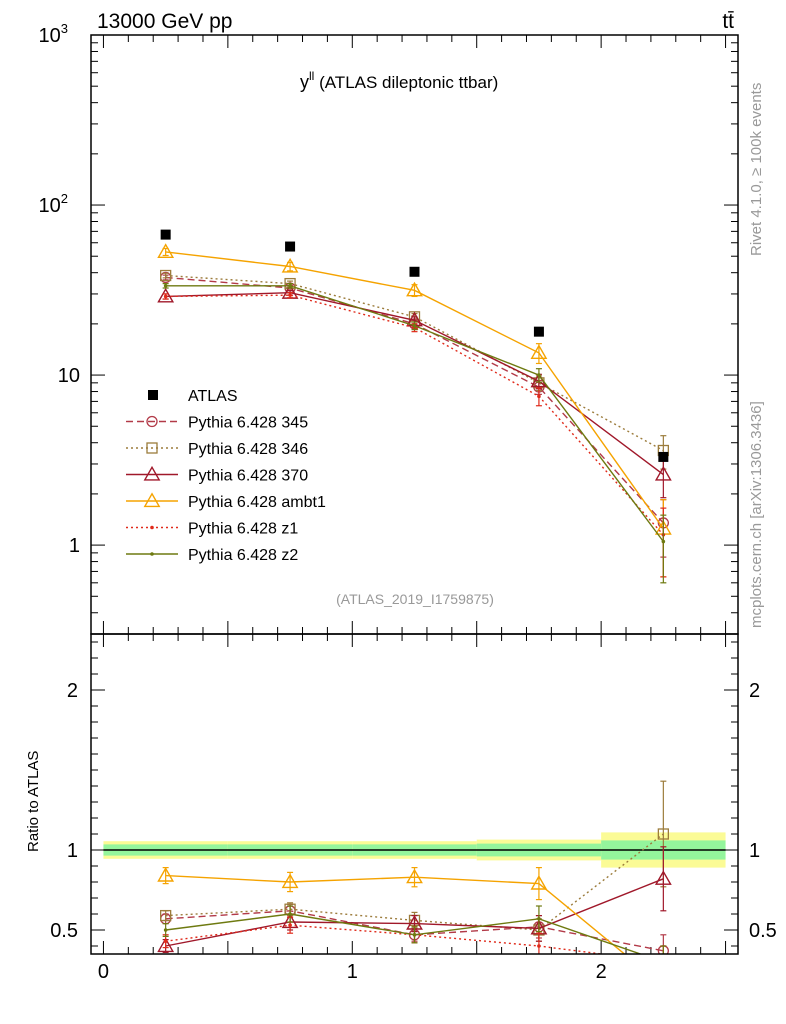 The image size is (786, 1024). Describe the element at coordinates (414, 850) in the screenshot. I see `ratio-uncertainty-bands` at that location.